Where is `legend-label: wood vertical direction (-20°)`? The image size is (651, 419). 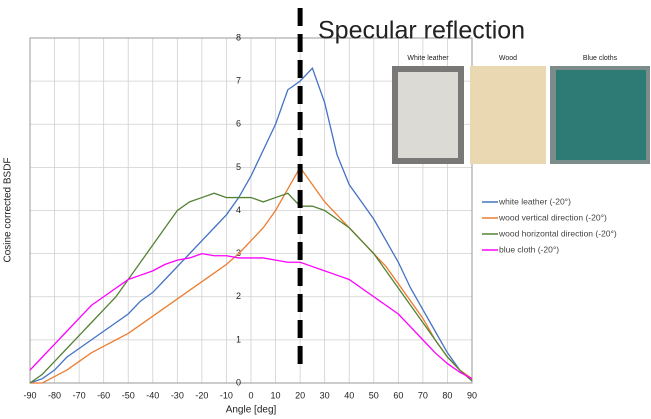
legend-label: wood vertical direction (-20°) is located at coordinates (552, 217).